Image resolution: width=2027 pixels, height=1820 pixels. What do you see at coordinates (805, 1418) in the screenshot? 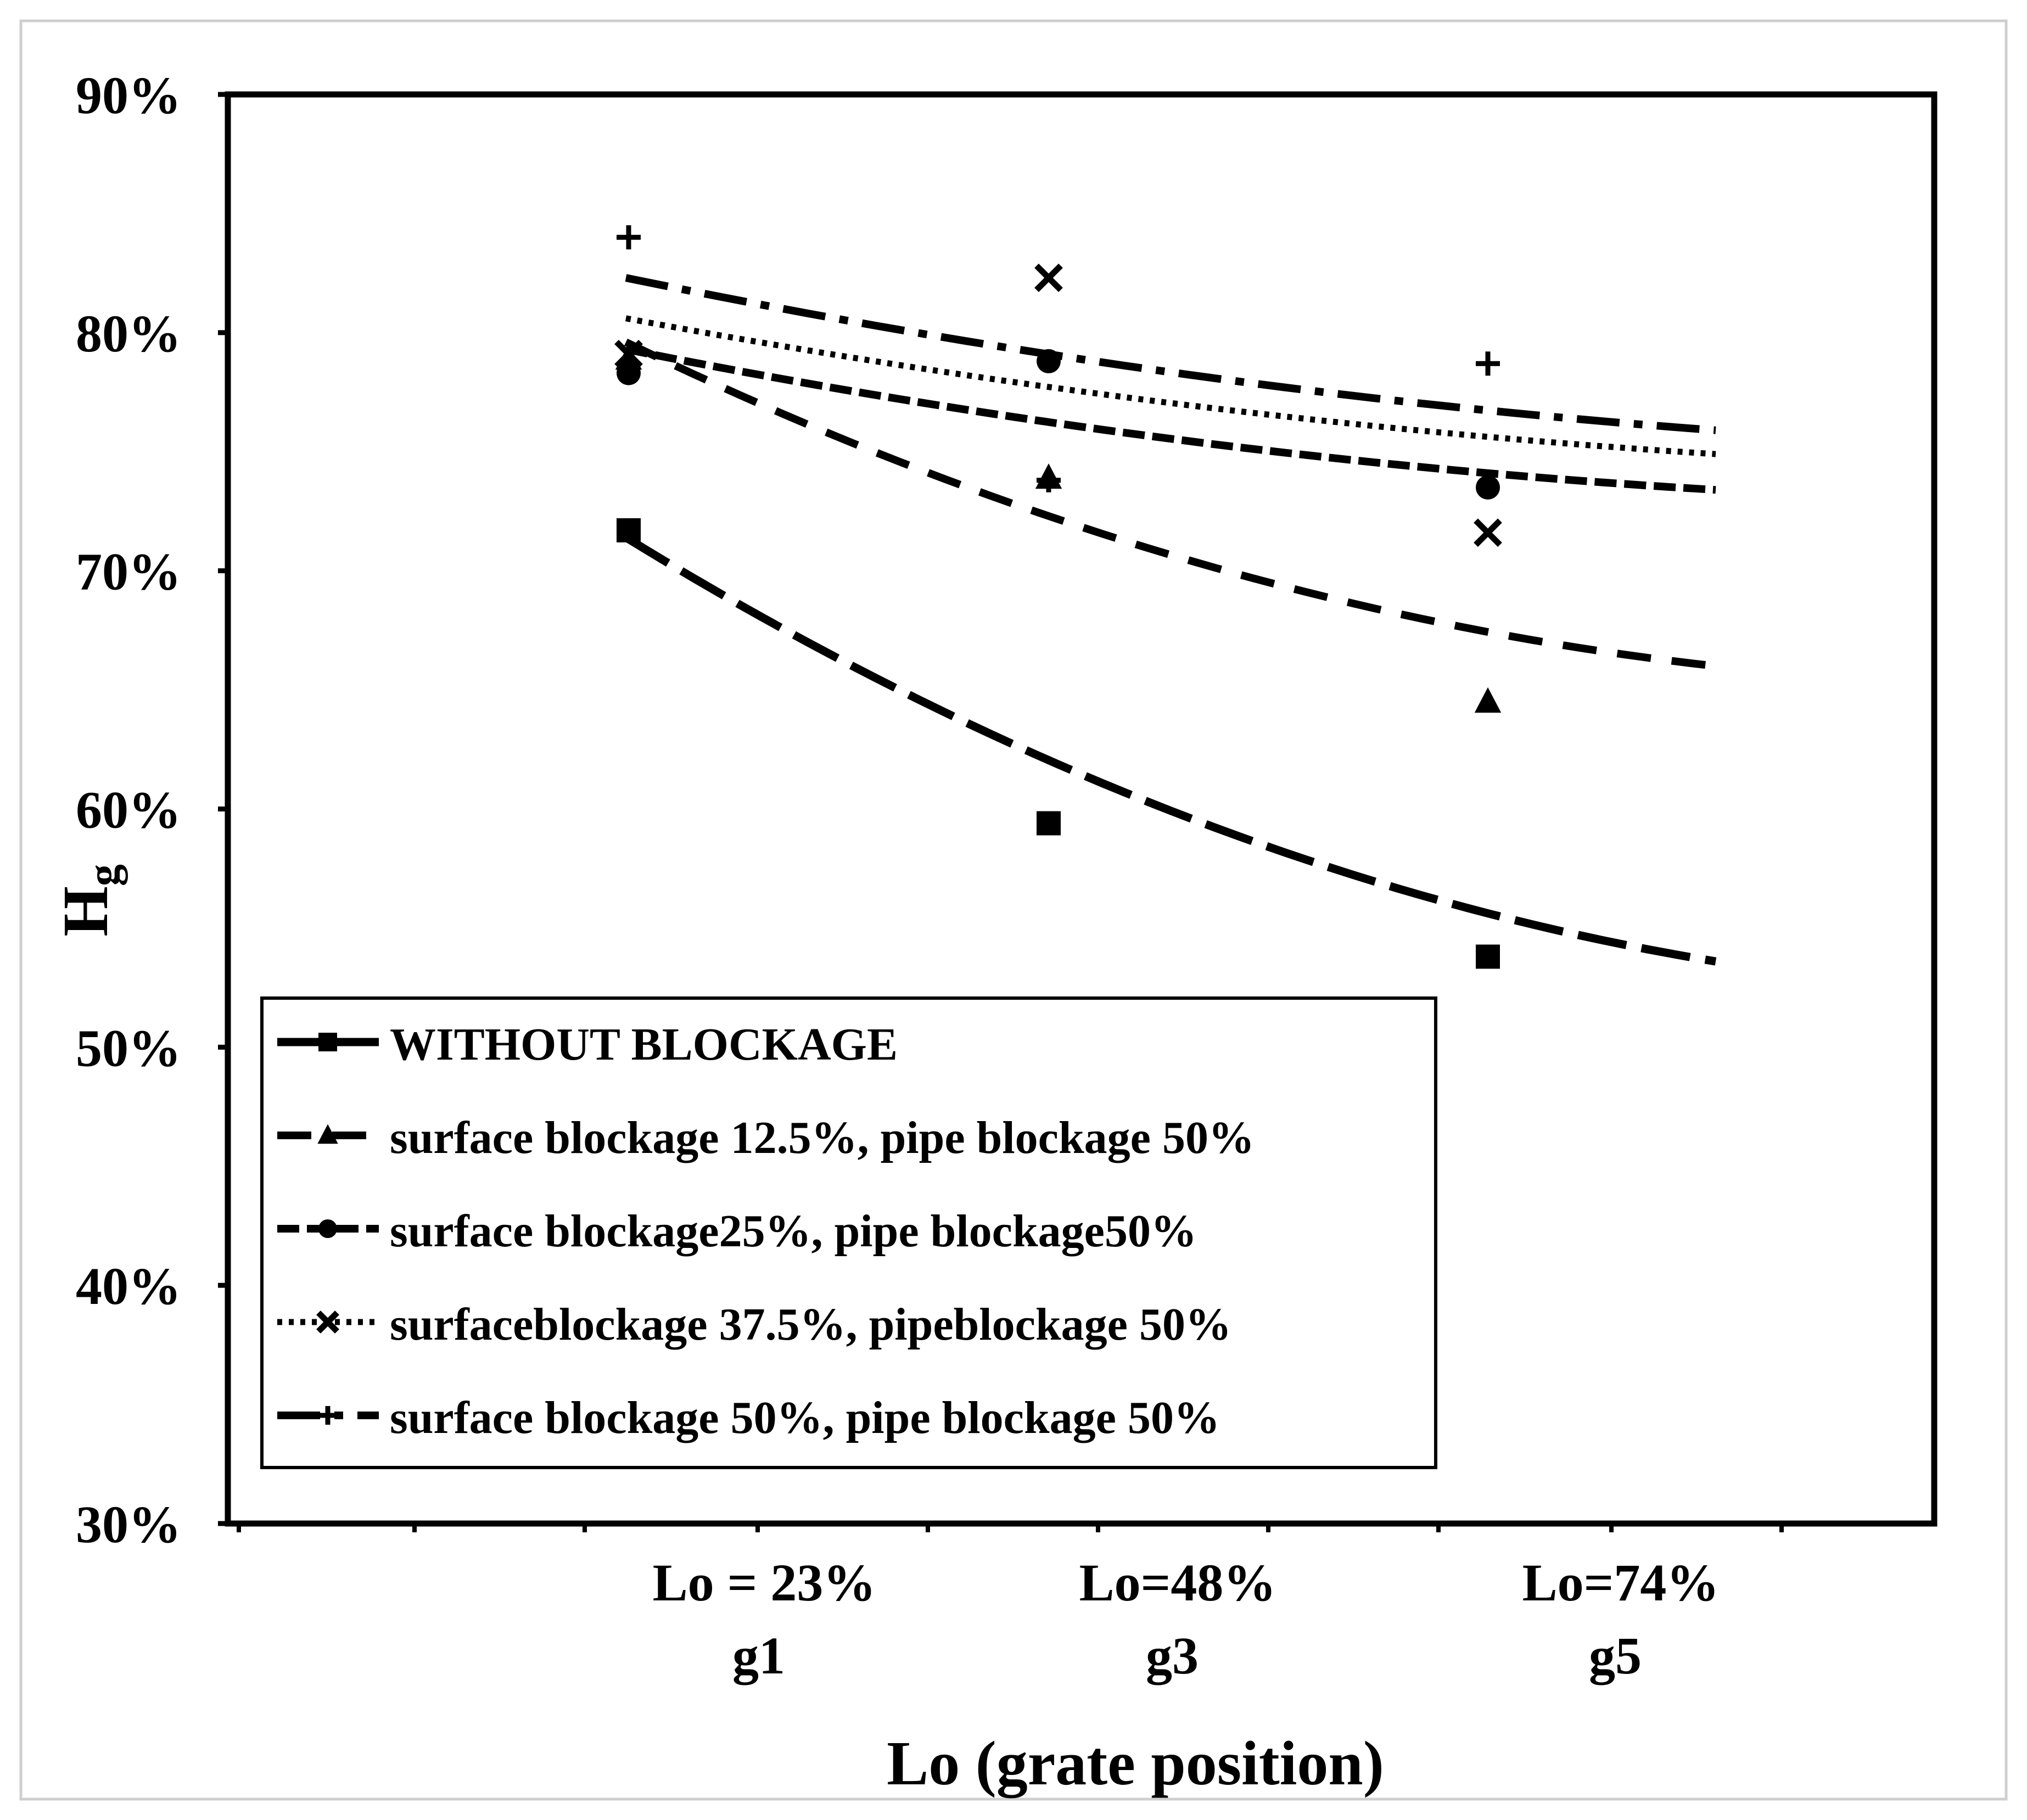
I see `legend-label-series-5: surface blockage 50%, pipe blockage 50%` at bounding box center [805, 1418].